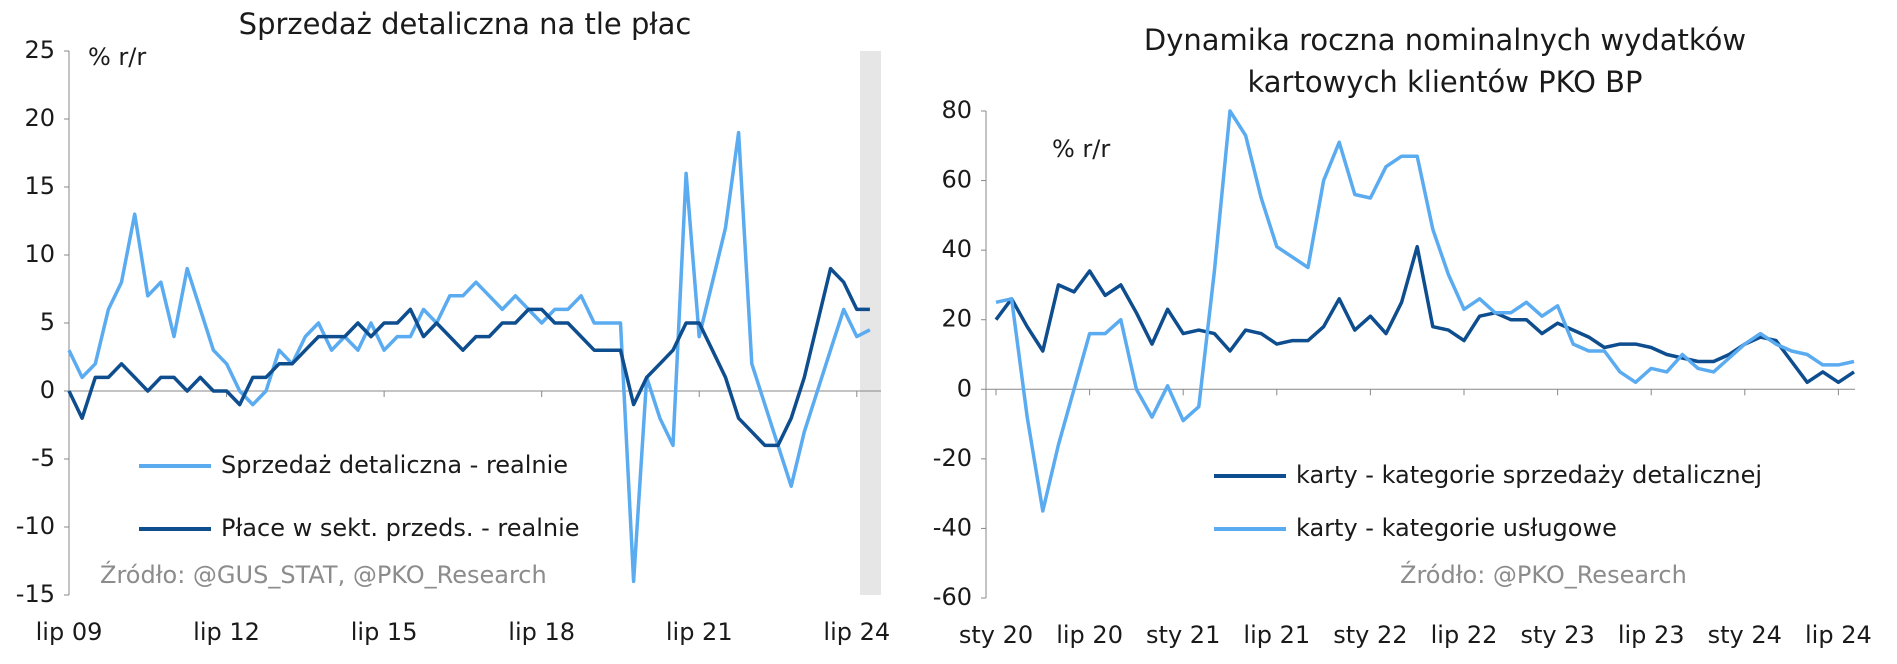 This screenshot has width=1897, height=664. What do you see at coordinates (400, 528) in the screenshot?
I see `legend-label: Płace w sekt. przeds. - realnie` at bounding box center [400, 528].